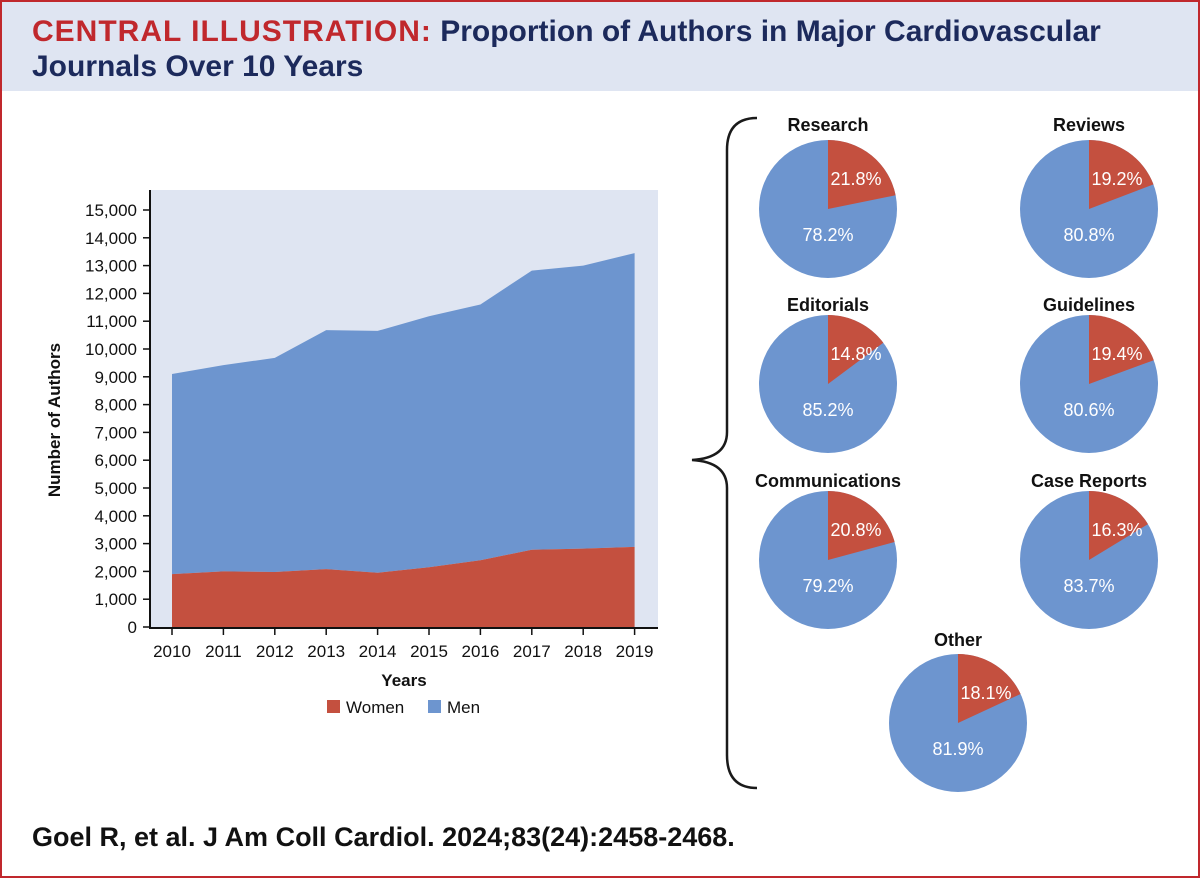 This screenshot has width=1200, height=878. What do you see at coordinates (429, 651) in the screenshot?
I see `x-tick-label: 2015` at bounding box center [429, 651].